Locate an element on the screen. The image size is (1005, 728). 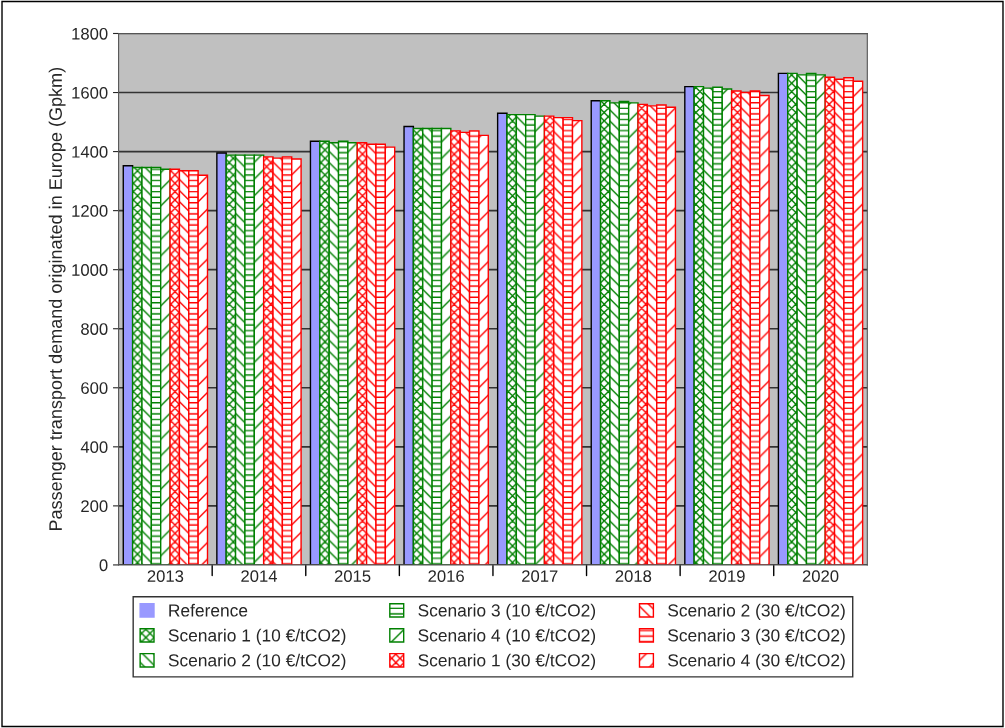
legend-label: Scenario 3 (10 €/tCO2) is located at coordinates (507, 612).